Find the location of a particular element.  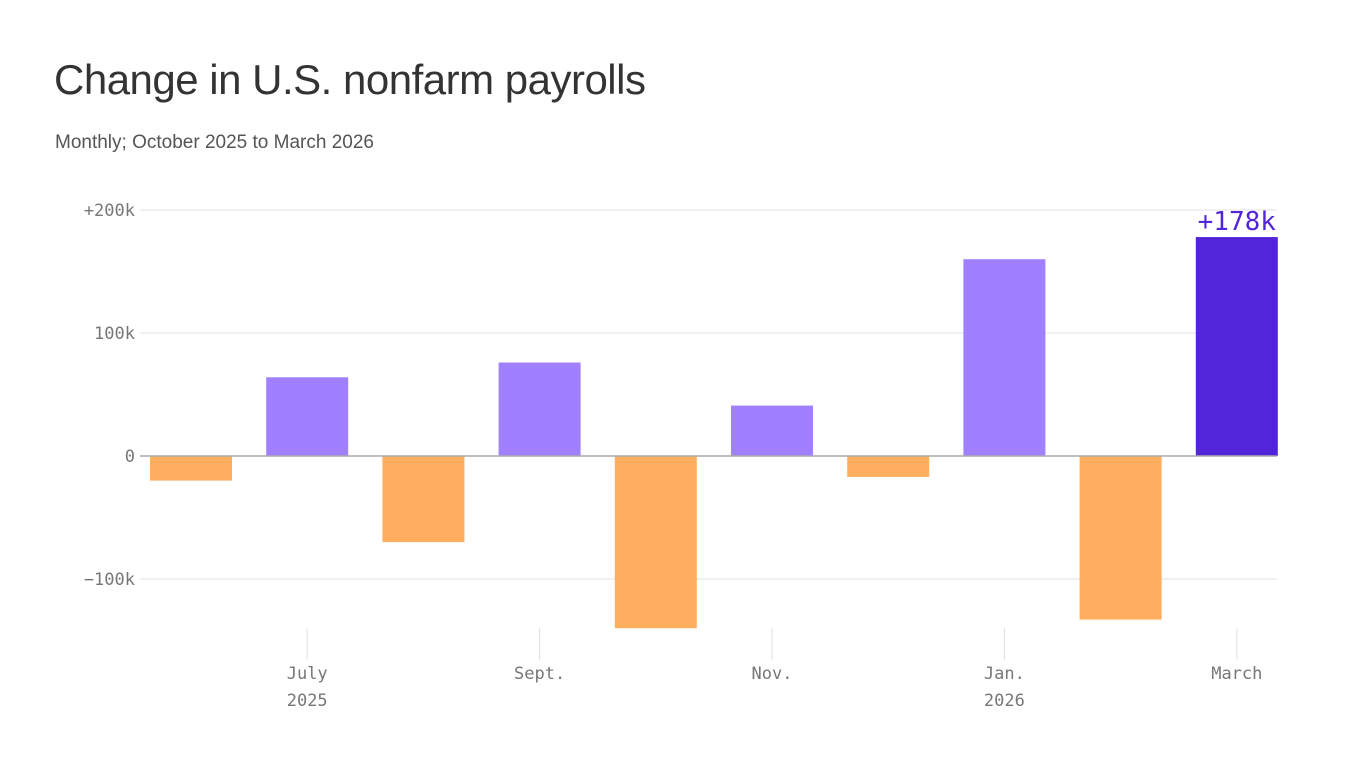

x-tick-label: Nov. is located at coordinates (772, 674).